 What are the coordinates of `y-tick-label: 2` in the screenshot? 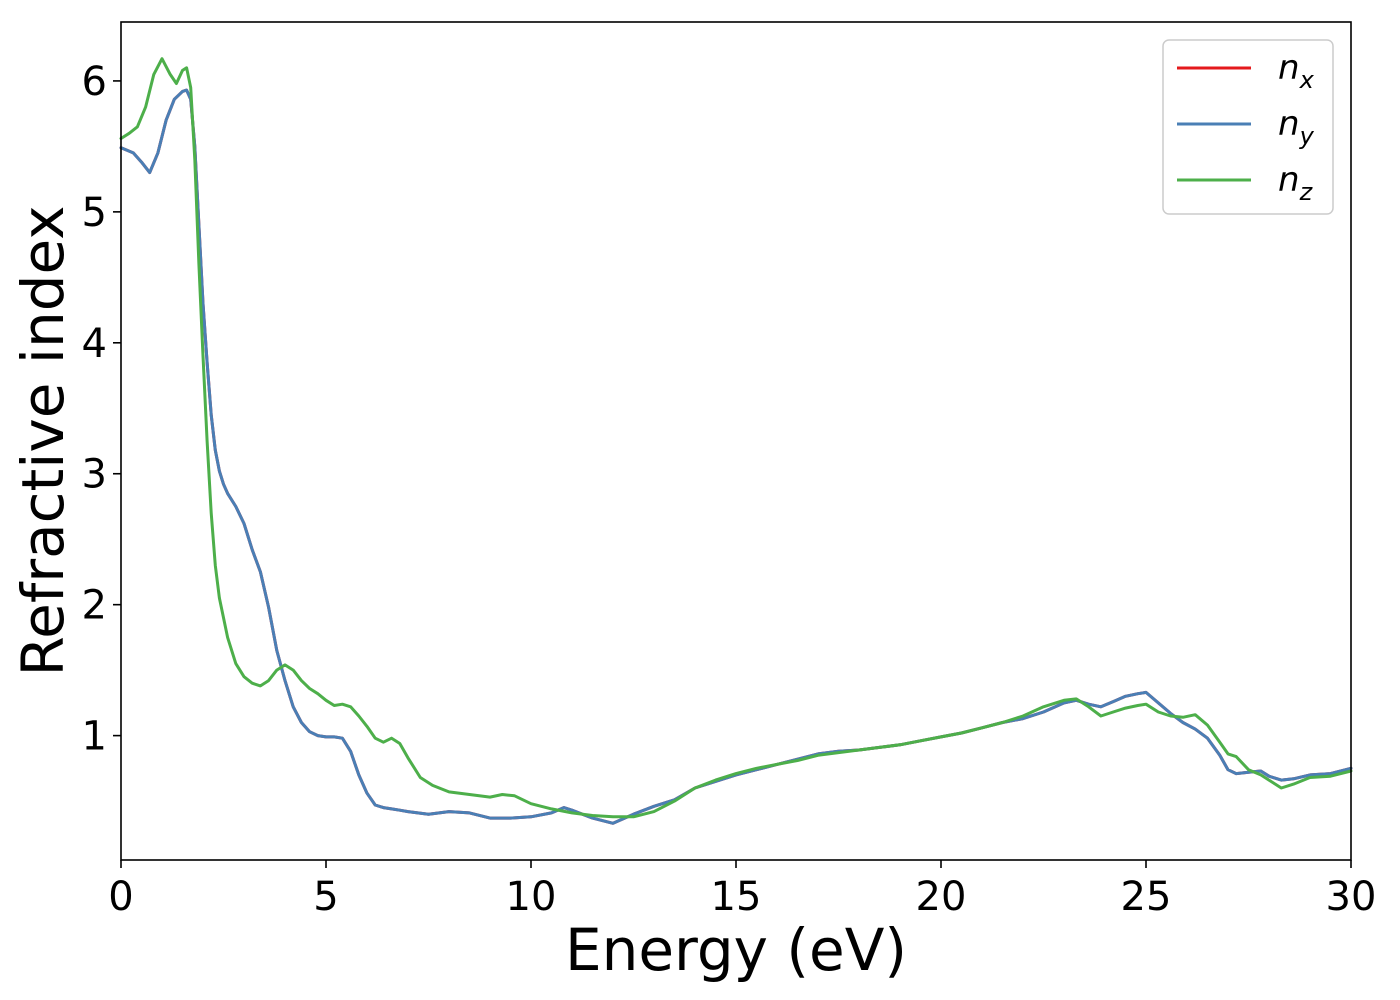 It's located at (94, 606).